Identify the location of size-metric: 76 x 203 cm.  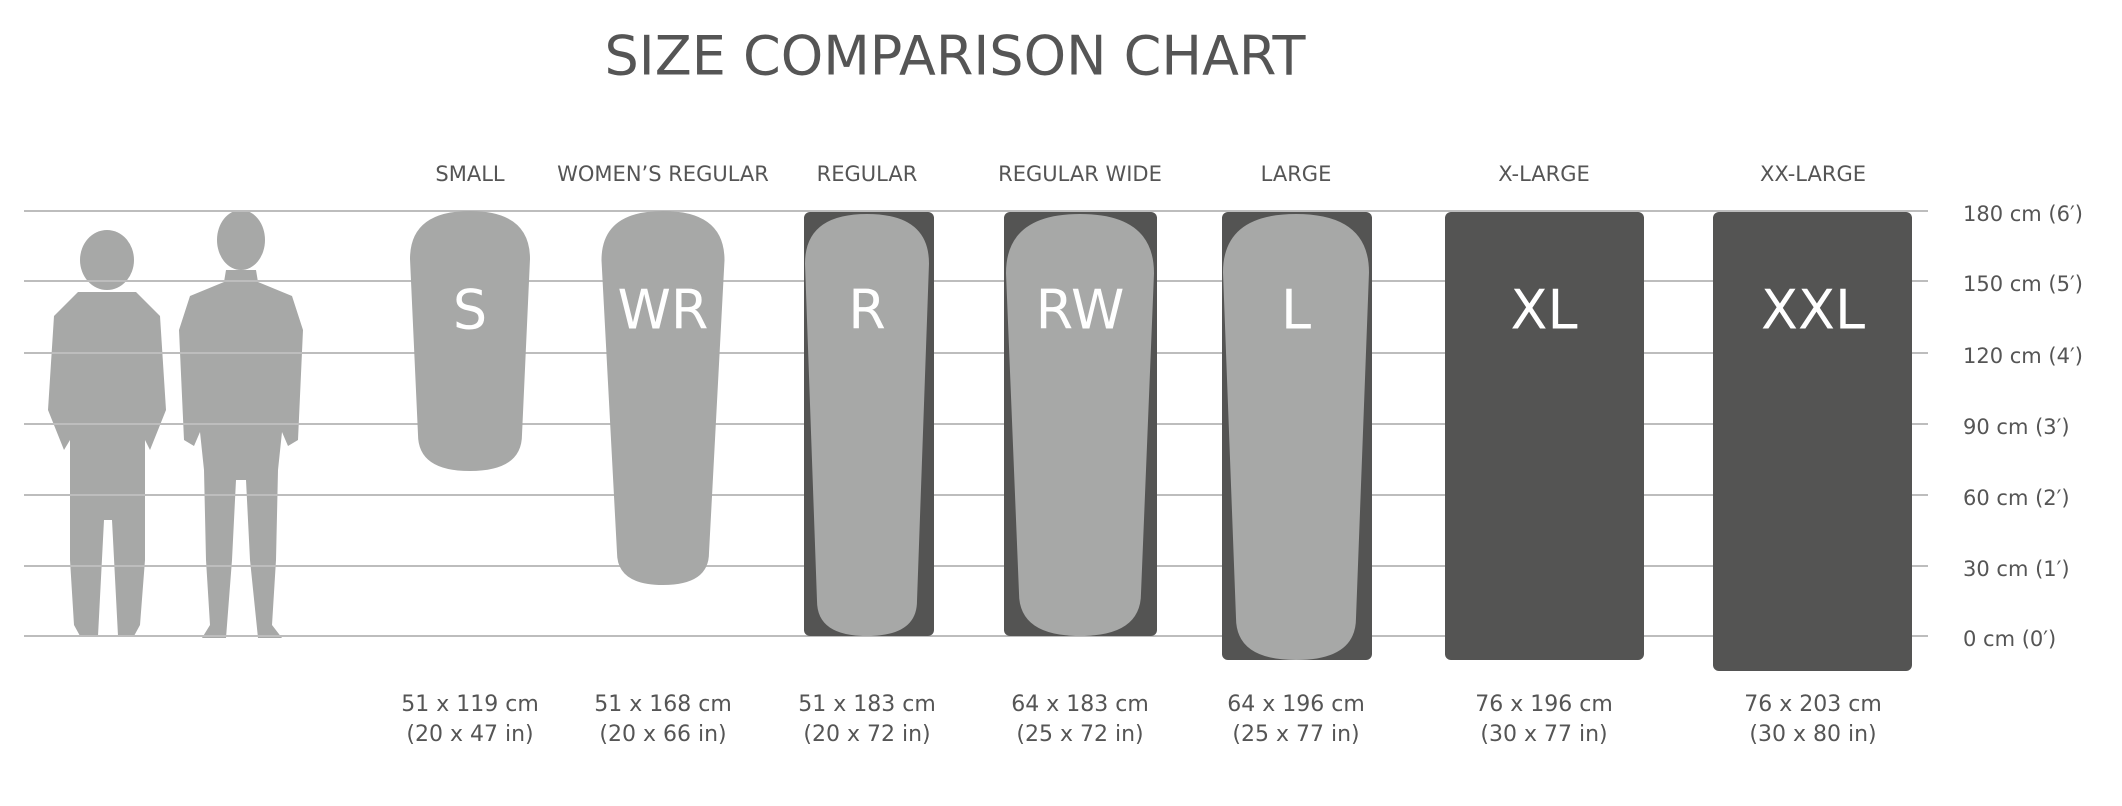
(1813, 704).